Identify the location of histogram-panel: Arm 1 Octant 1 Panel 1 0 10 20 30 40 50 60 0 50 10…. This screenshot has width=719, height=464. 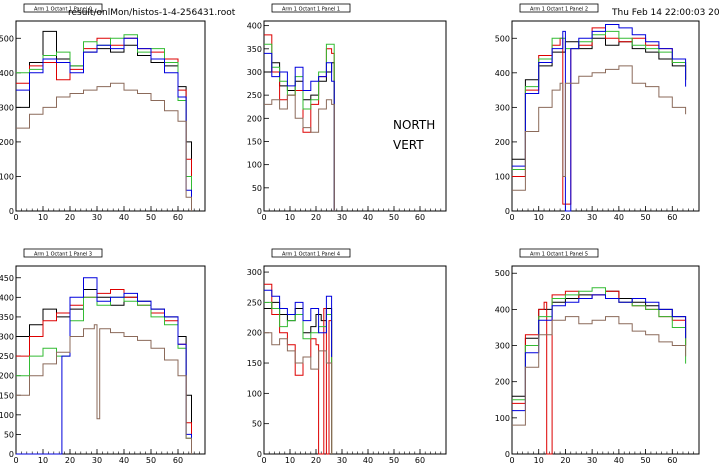
(347, 112).